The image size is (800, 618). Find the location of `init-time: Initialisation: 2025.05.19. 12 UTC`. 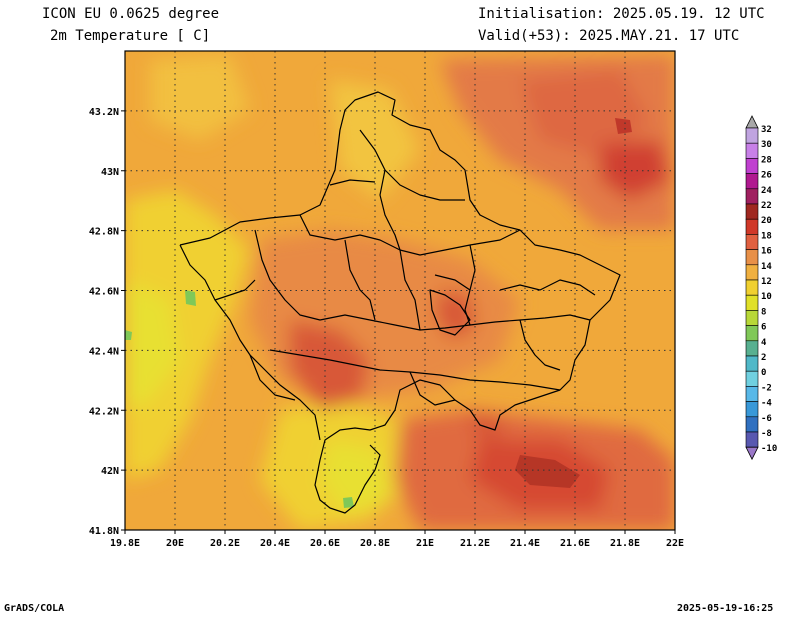

init-time: Initialisation: 2025.05.19. 12 UTC is located at coordinates (621, 14).